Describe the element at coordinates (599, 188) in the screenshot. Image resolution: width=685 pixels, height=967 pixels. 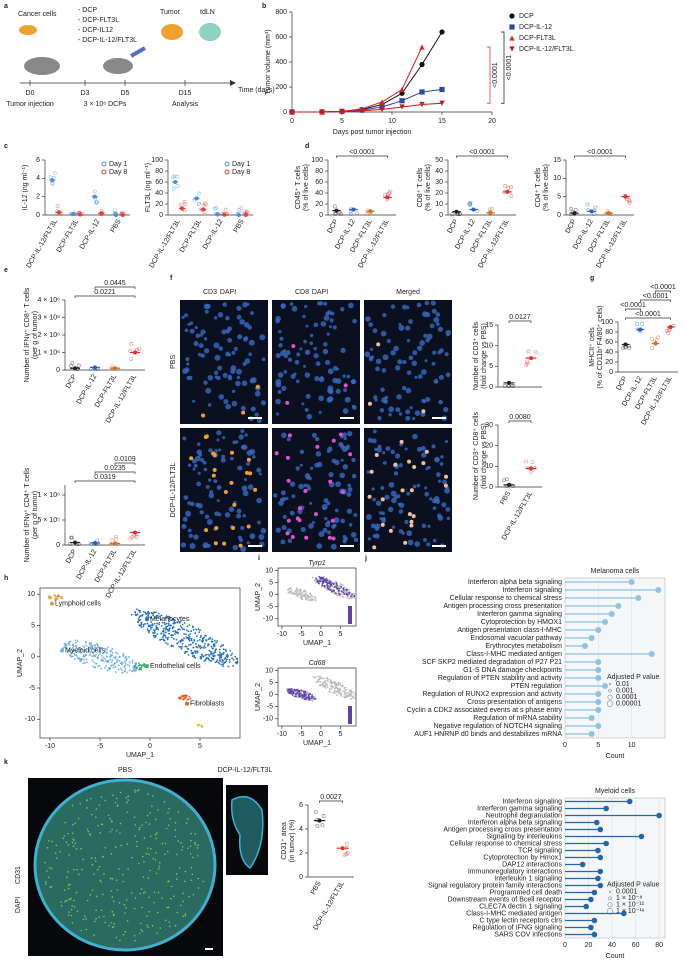
I see `axes` at that location.